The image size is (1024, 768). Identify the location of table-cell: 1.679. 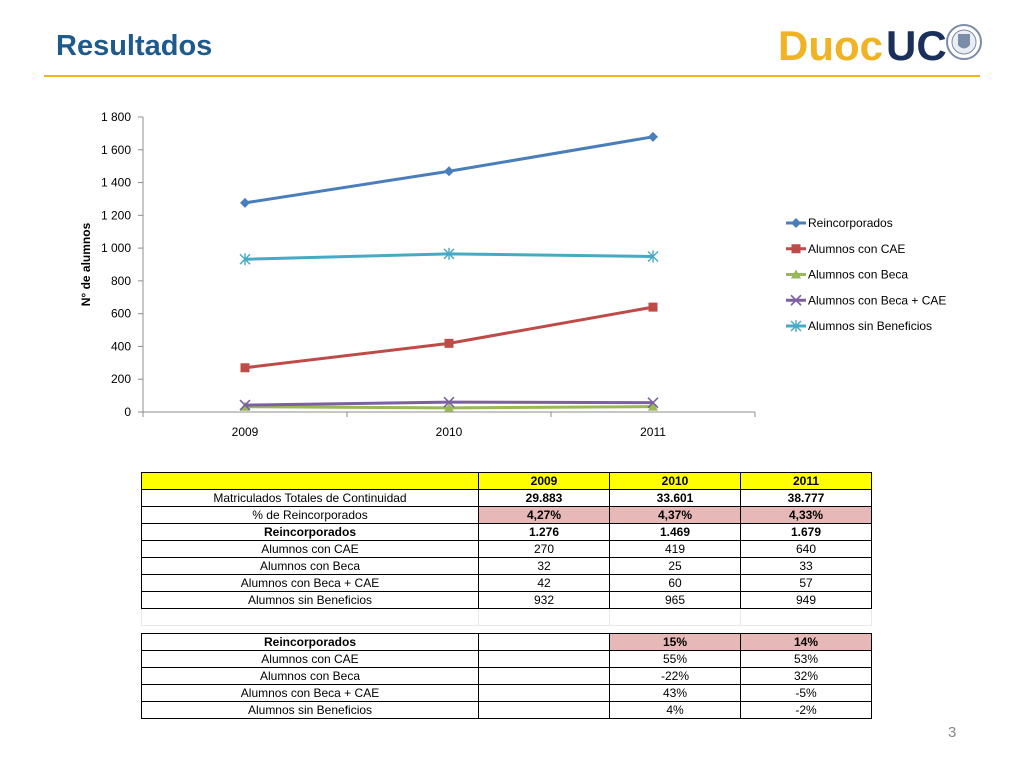
(806, 532).